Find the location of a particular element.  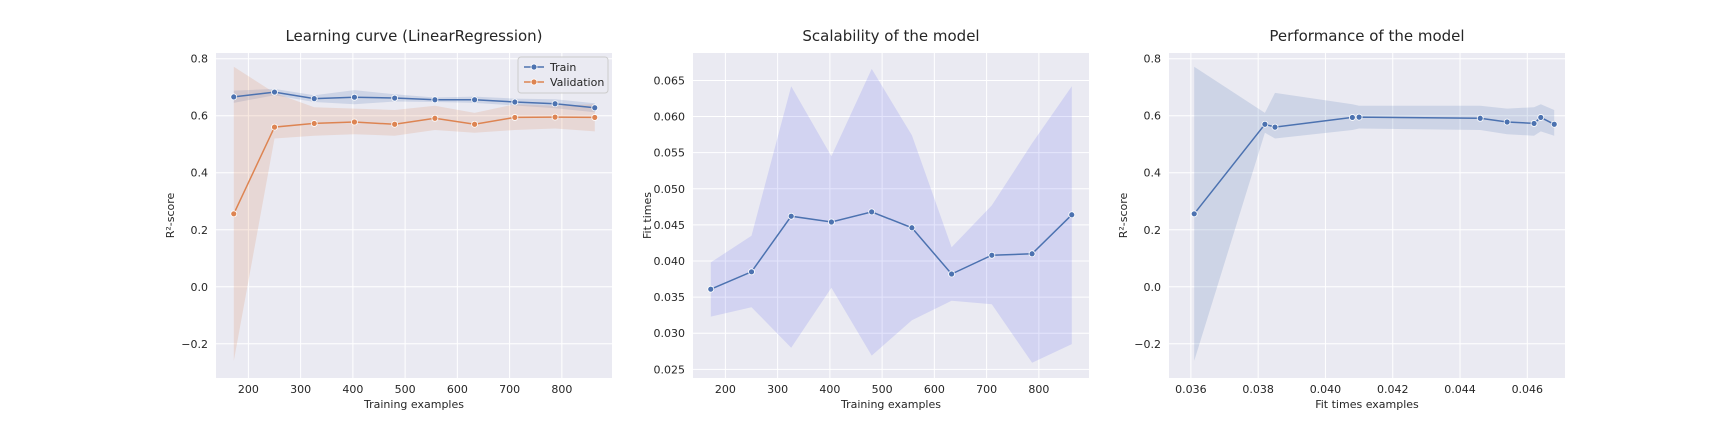

legend: Train Validation is located at coordinates (563, 75).